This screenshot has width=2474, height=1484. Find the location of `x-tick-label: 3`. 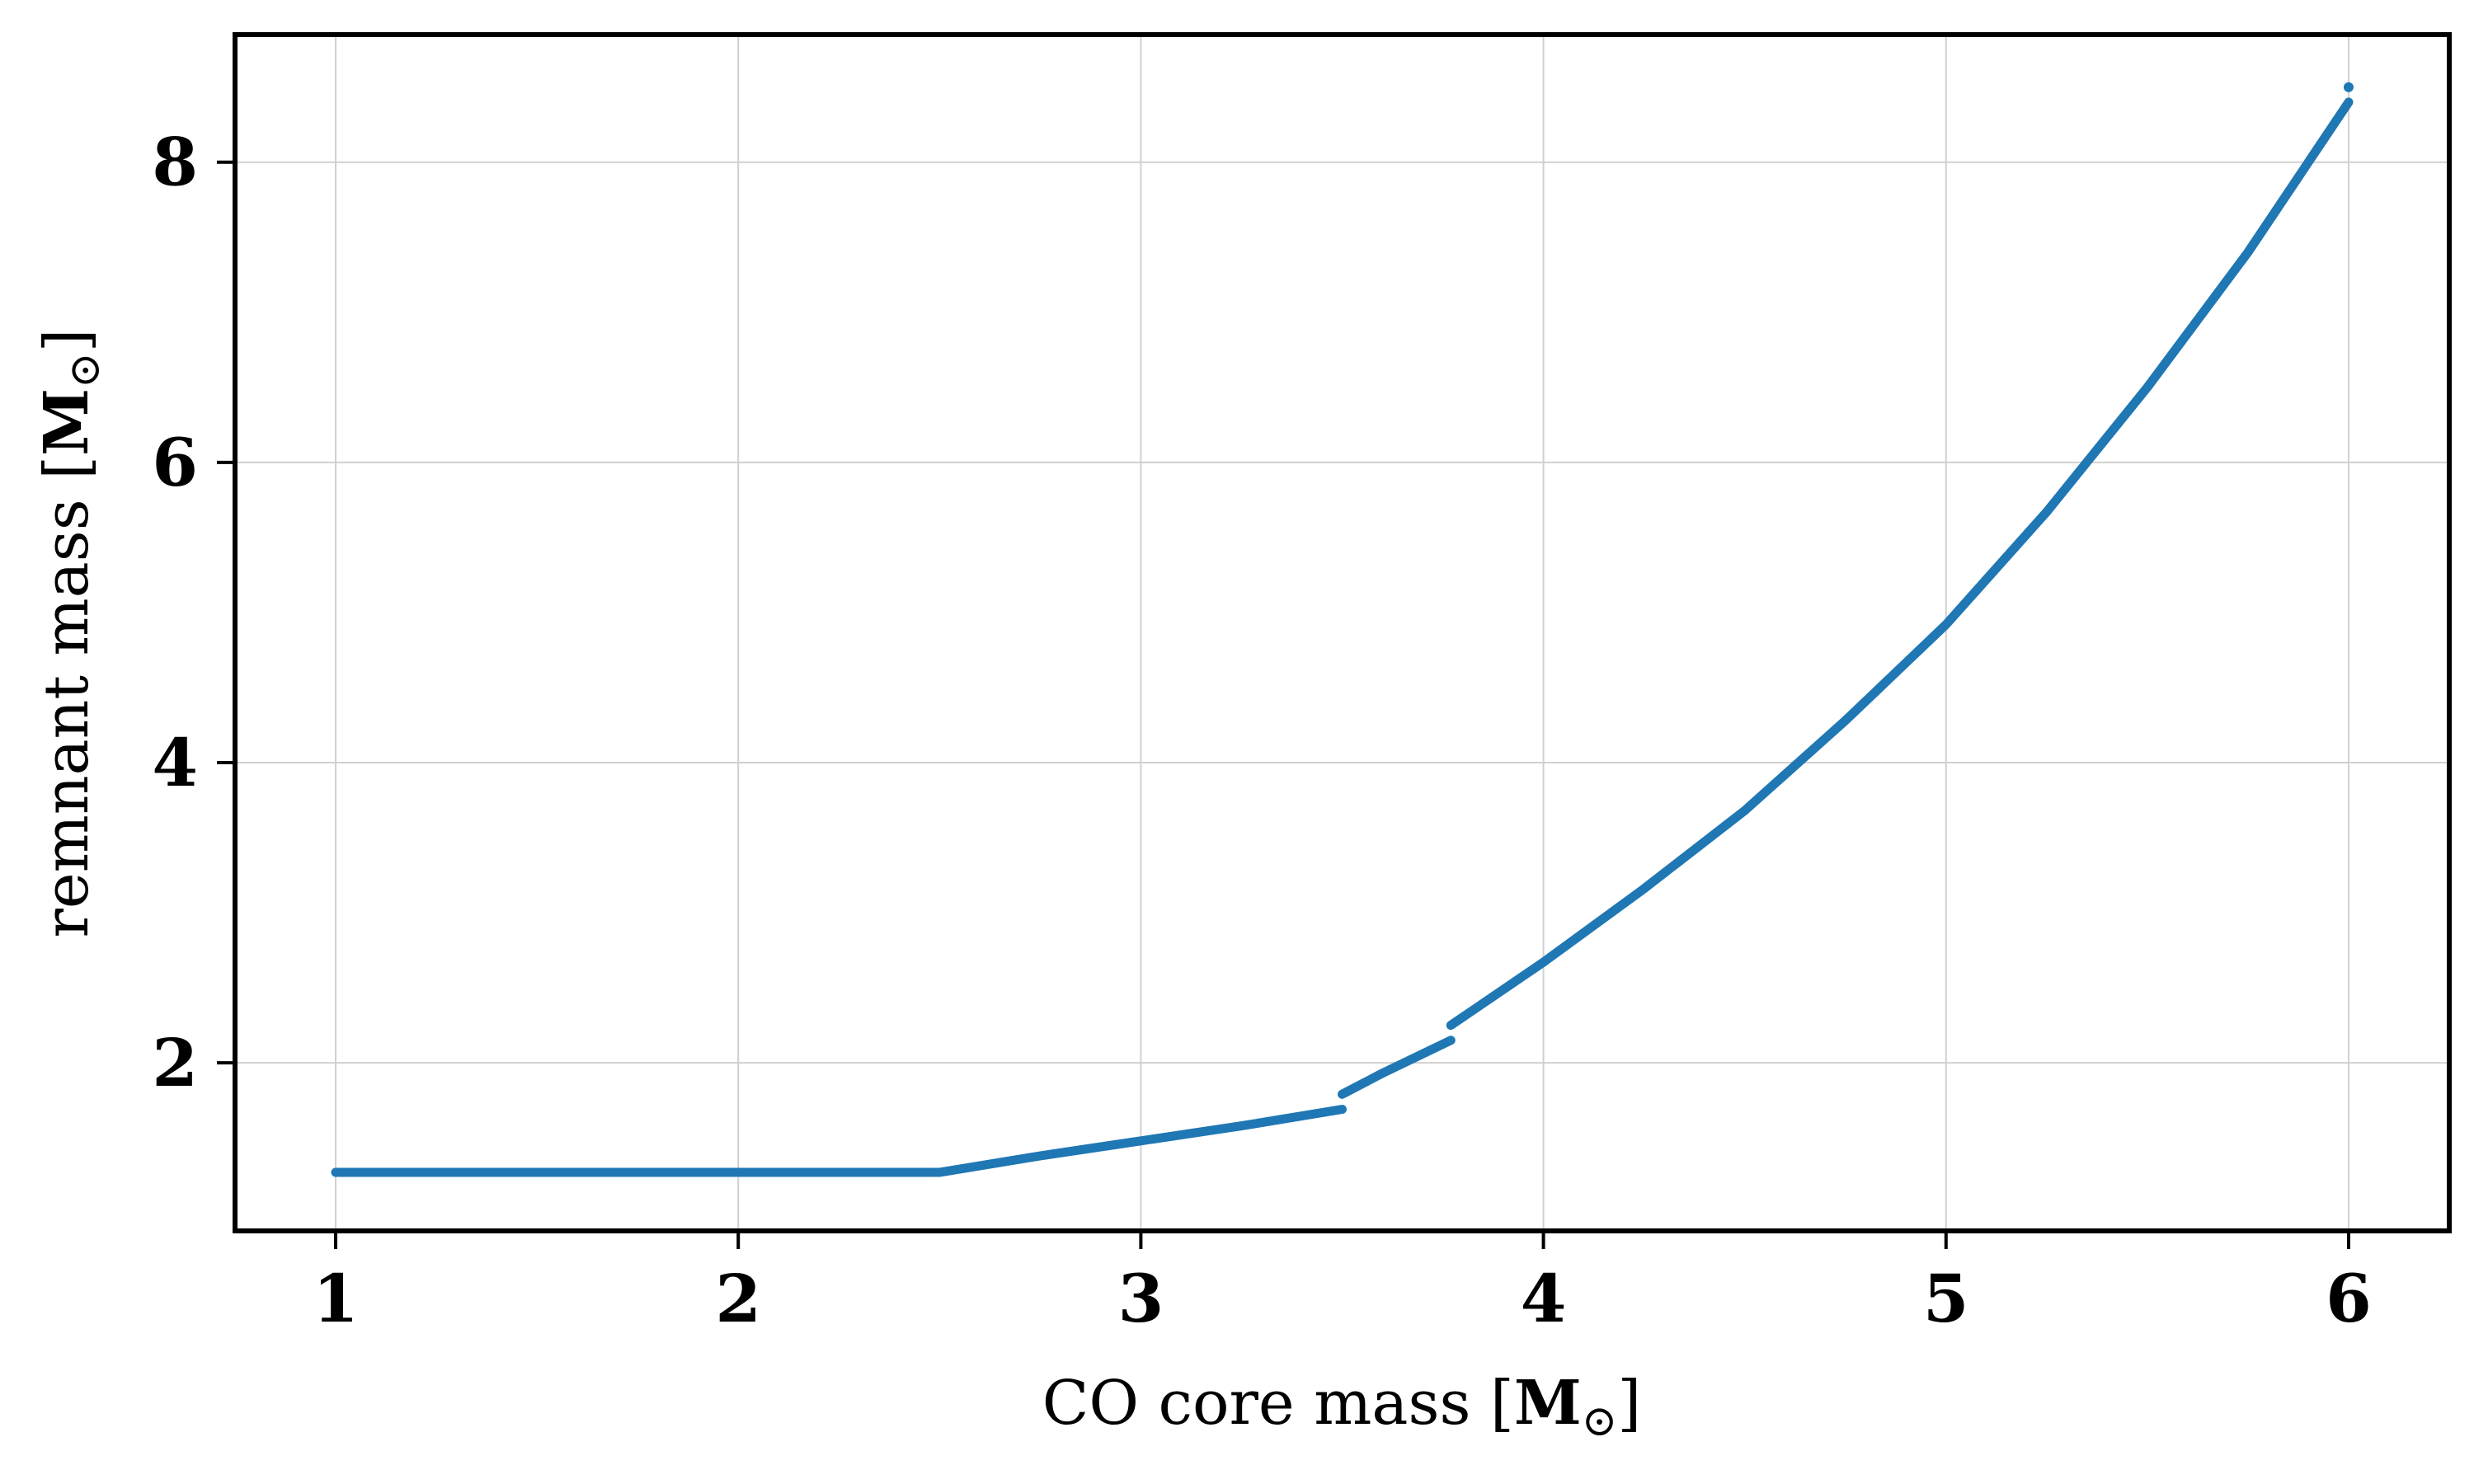

x-tick-label: 3 is located at coordinates (1141, 1298).